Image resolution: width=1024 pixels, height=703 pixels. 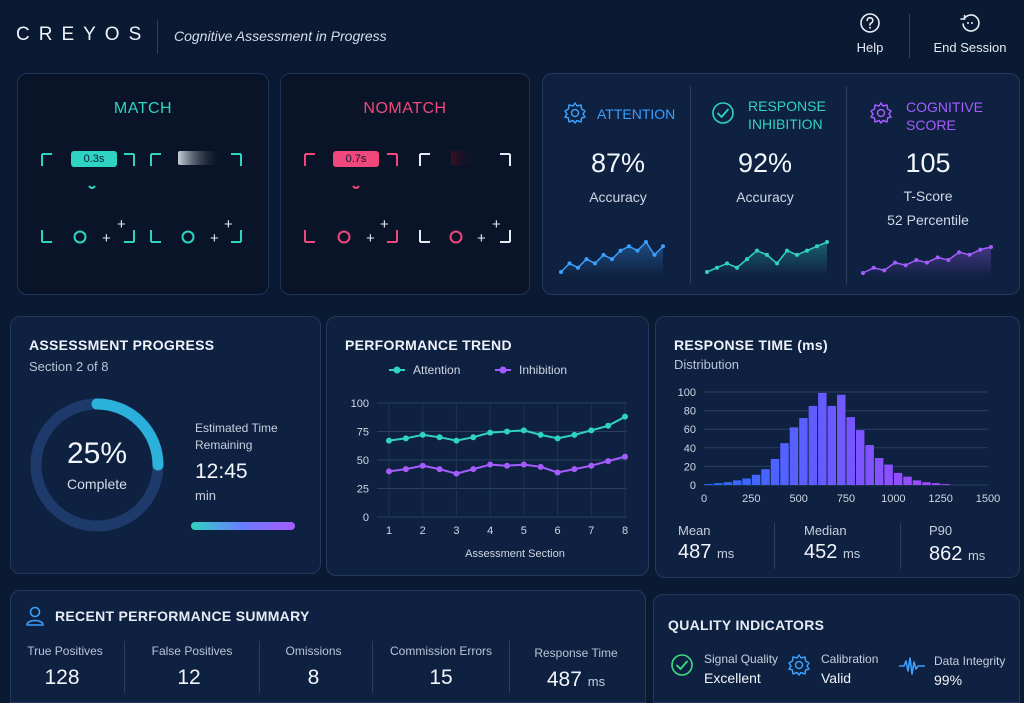 I want to click on check-circle-icon, so click(x=723, y=113).